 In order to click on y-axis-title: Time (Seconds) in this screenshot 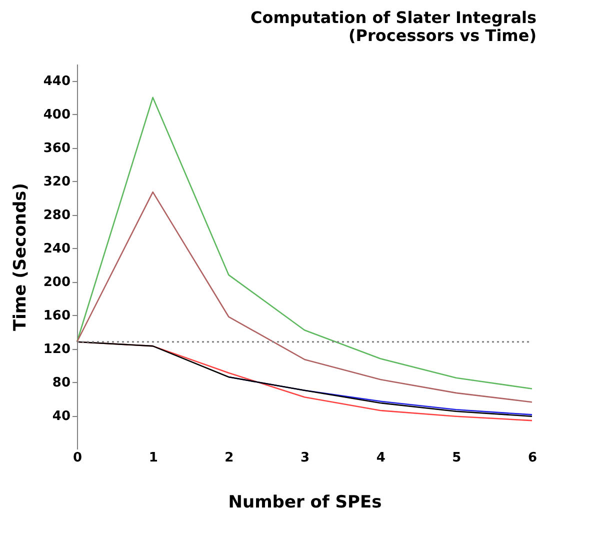, I will do `click(20, 257)`.